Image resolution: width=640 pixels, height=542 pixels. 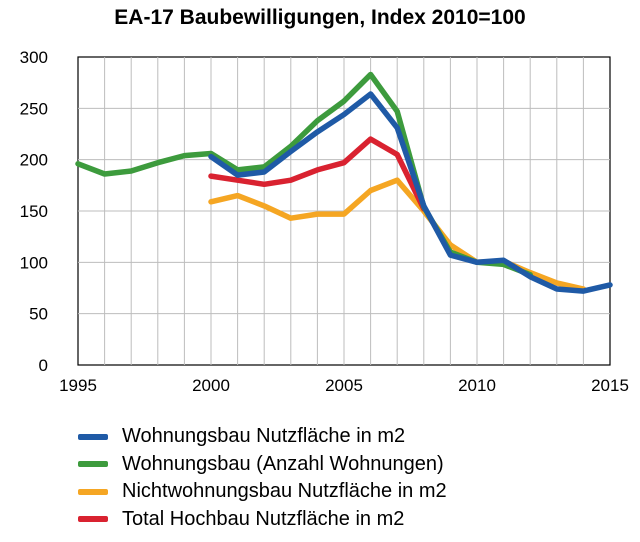 I want to click on y-tick-label: 250, so click(x=34, y=108).